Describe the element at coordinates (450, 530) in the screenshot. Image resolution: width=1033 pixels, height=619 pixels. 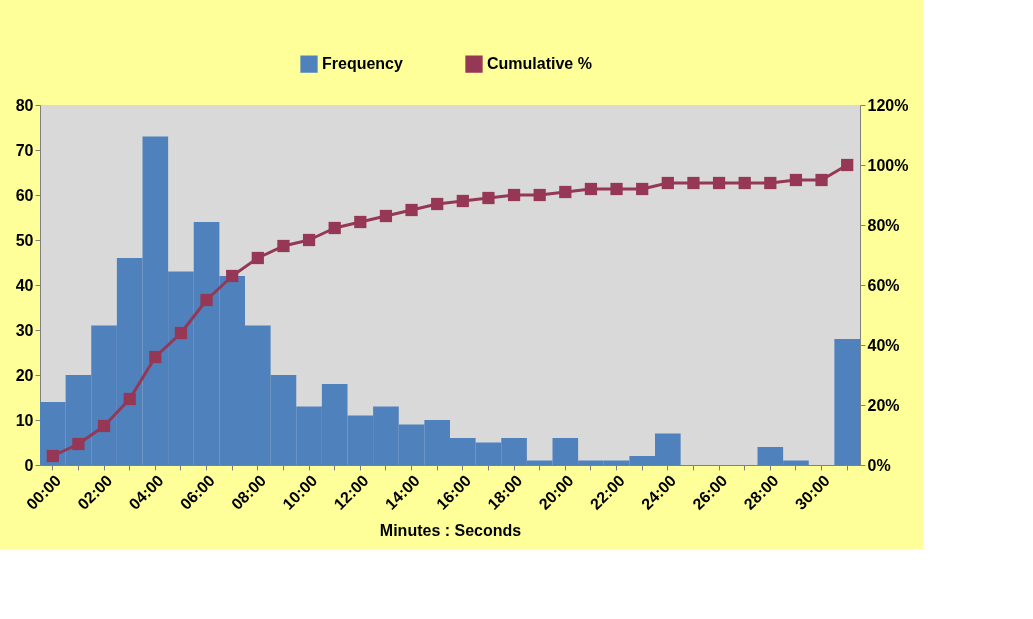
I see `x-axis-title: Minutes : Seconds` at that location.